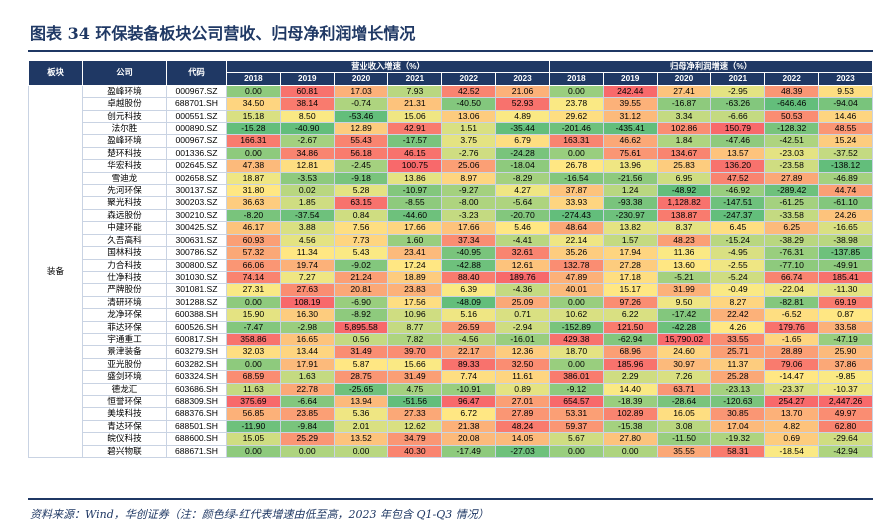 This screenshot has height=523, width=881. I want to click on header-profit-group: 归母净利润增速（%）, so click(711, 66).